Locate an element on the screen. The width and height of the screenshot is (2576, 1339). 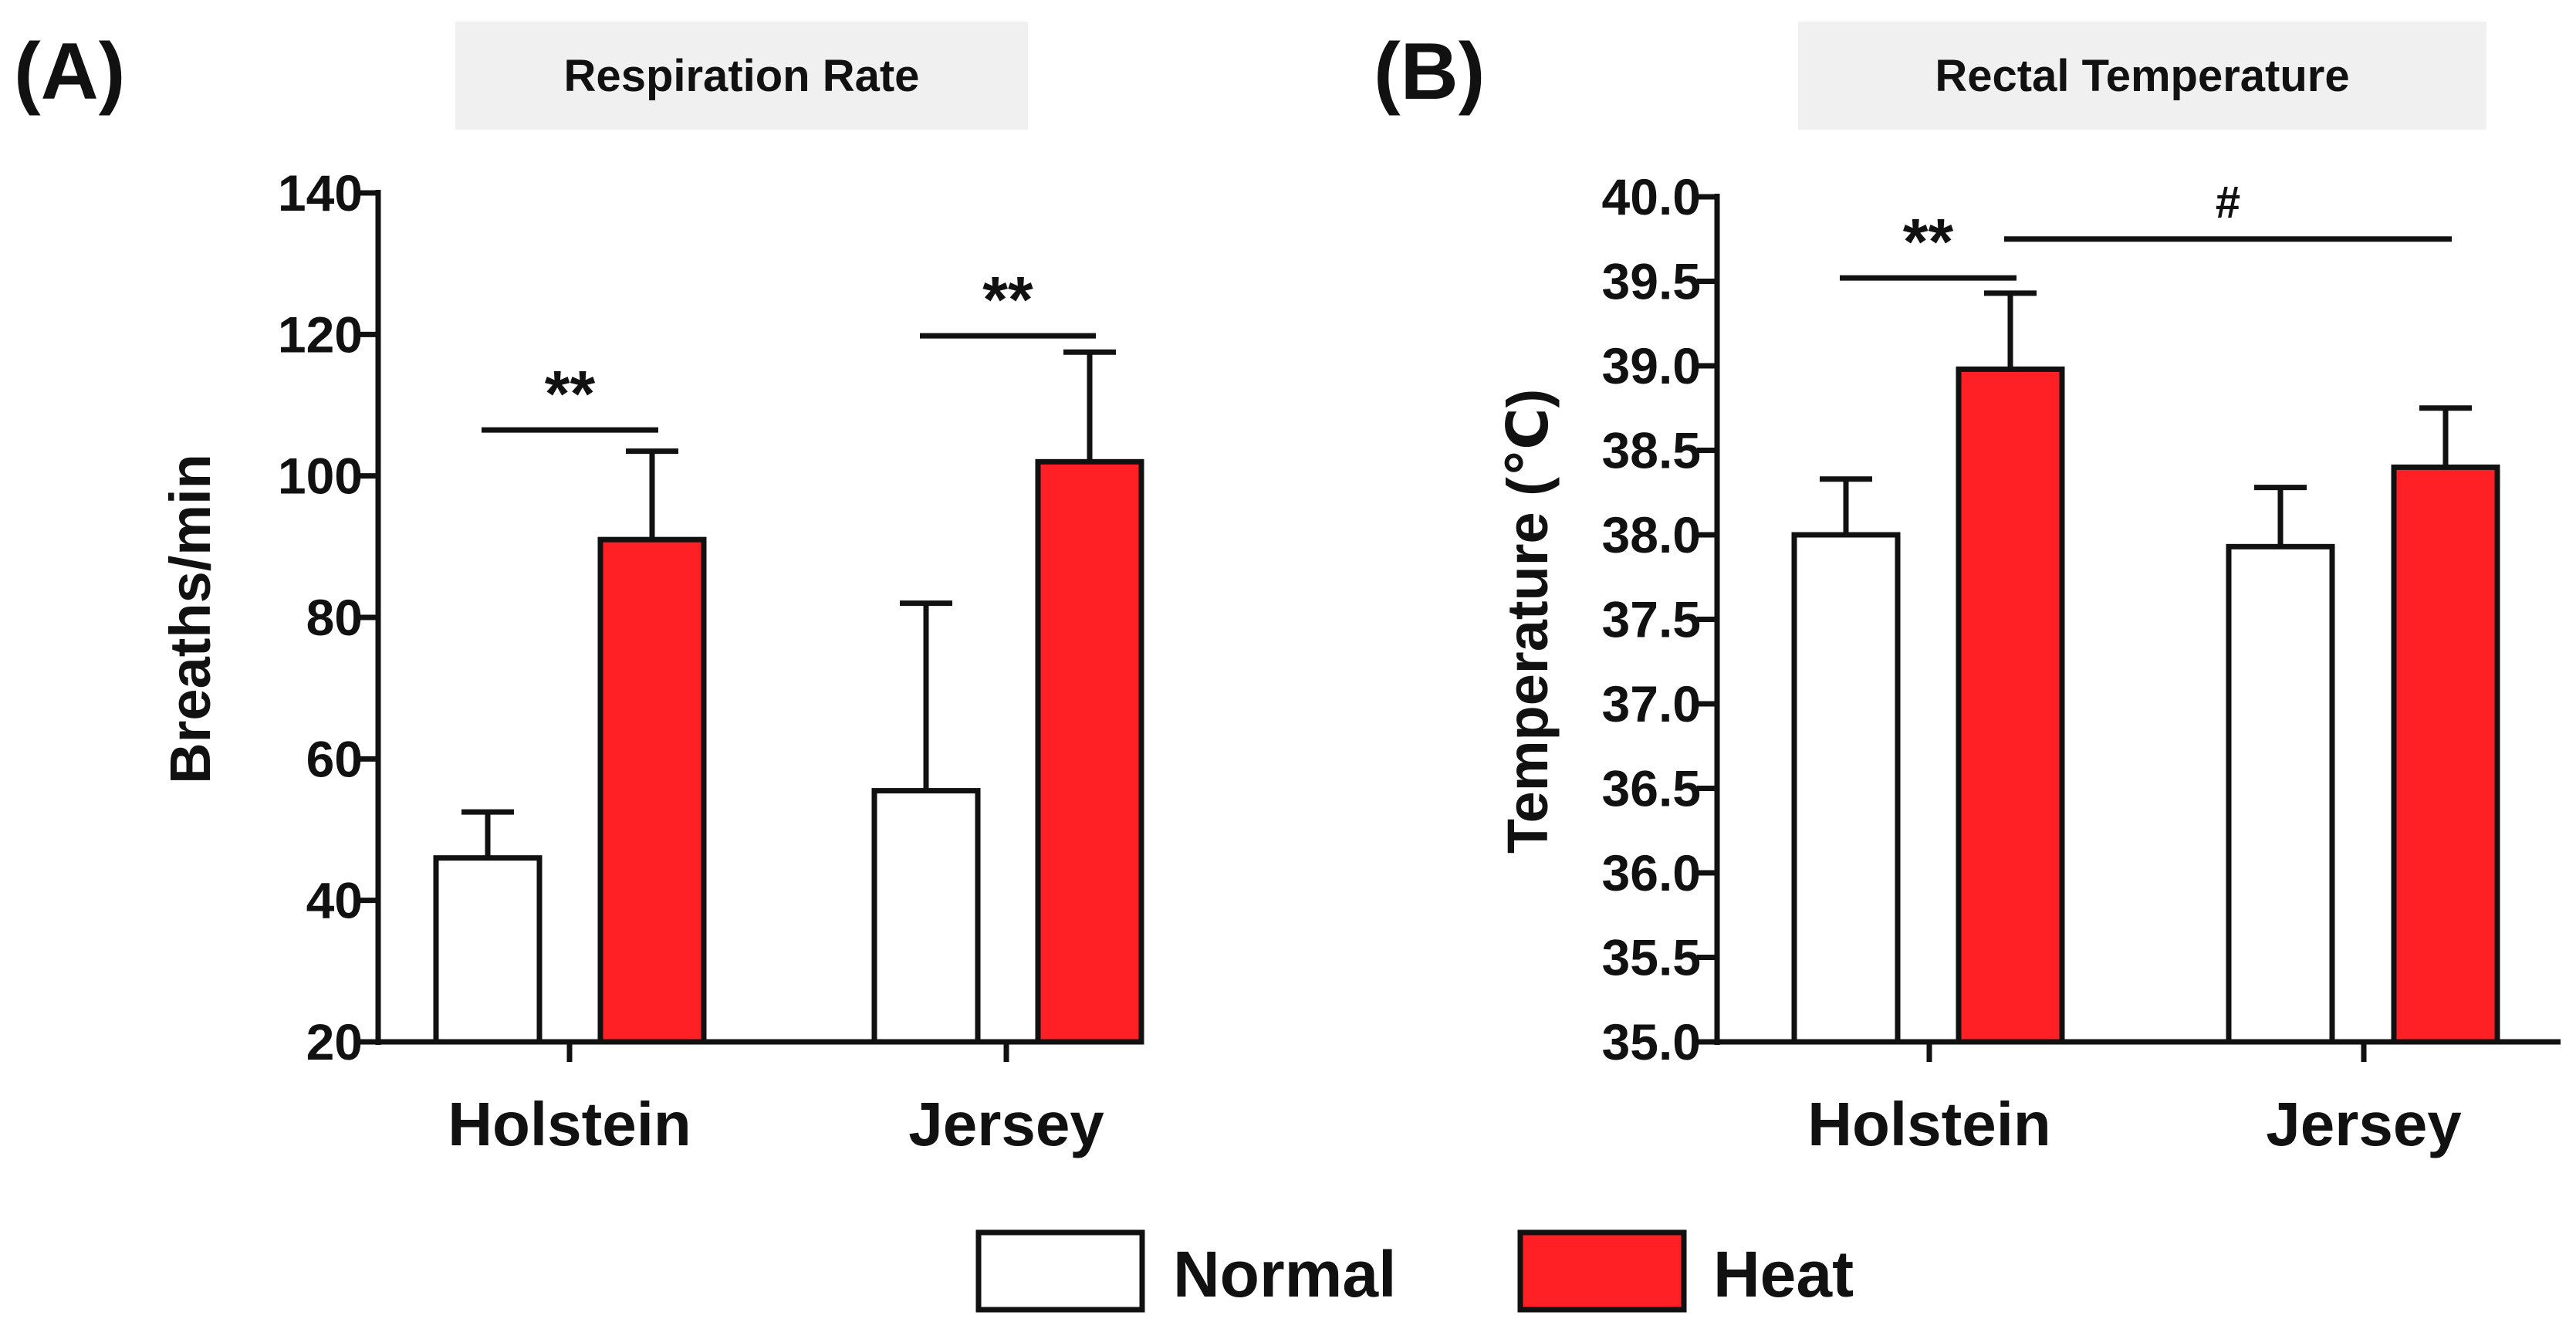
chart-b-title-box is located at coordinates (2142, 76).